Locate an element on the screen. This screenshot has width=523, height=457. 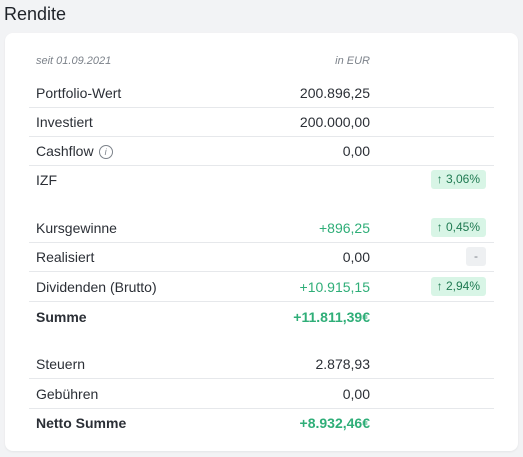
row-label: Portfolio-Wert is located at coordinates (79, 93).